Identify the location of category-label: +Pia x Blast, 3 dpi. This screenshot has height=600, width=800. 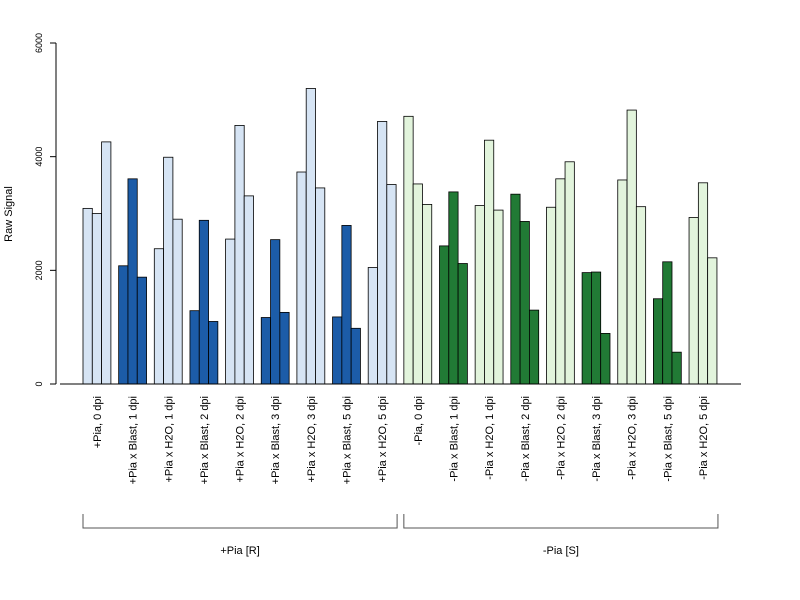
(276, 440).